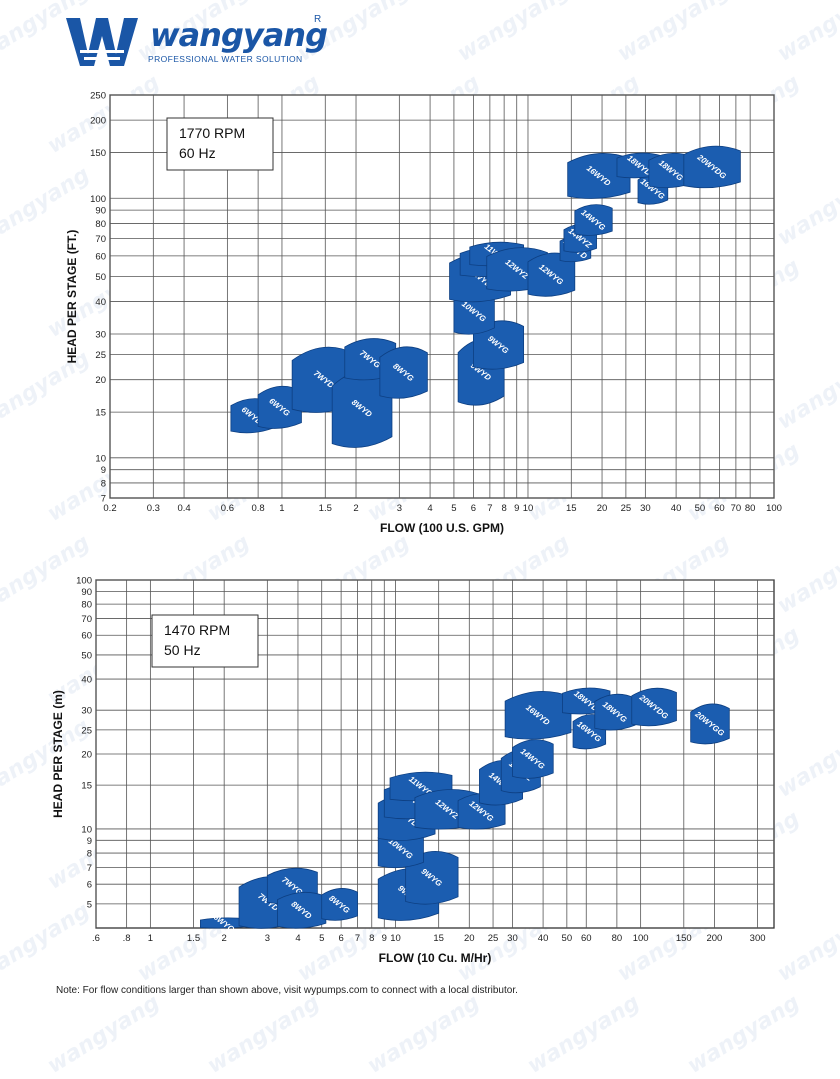 This screenshot has width=840, height=1079. Describe the element at coordinates (736, 508) in the screenshot. I see `x-tick-label: 70` at that location.